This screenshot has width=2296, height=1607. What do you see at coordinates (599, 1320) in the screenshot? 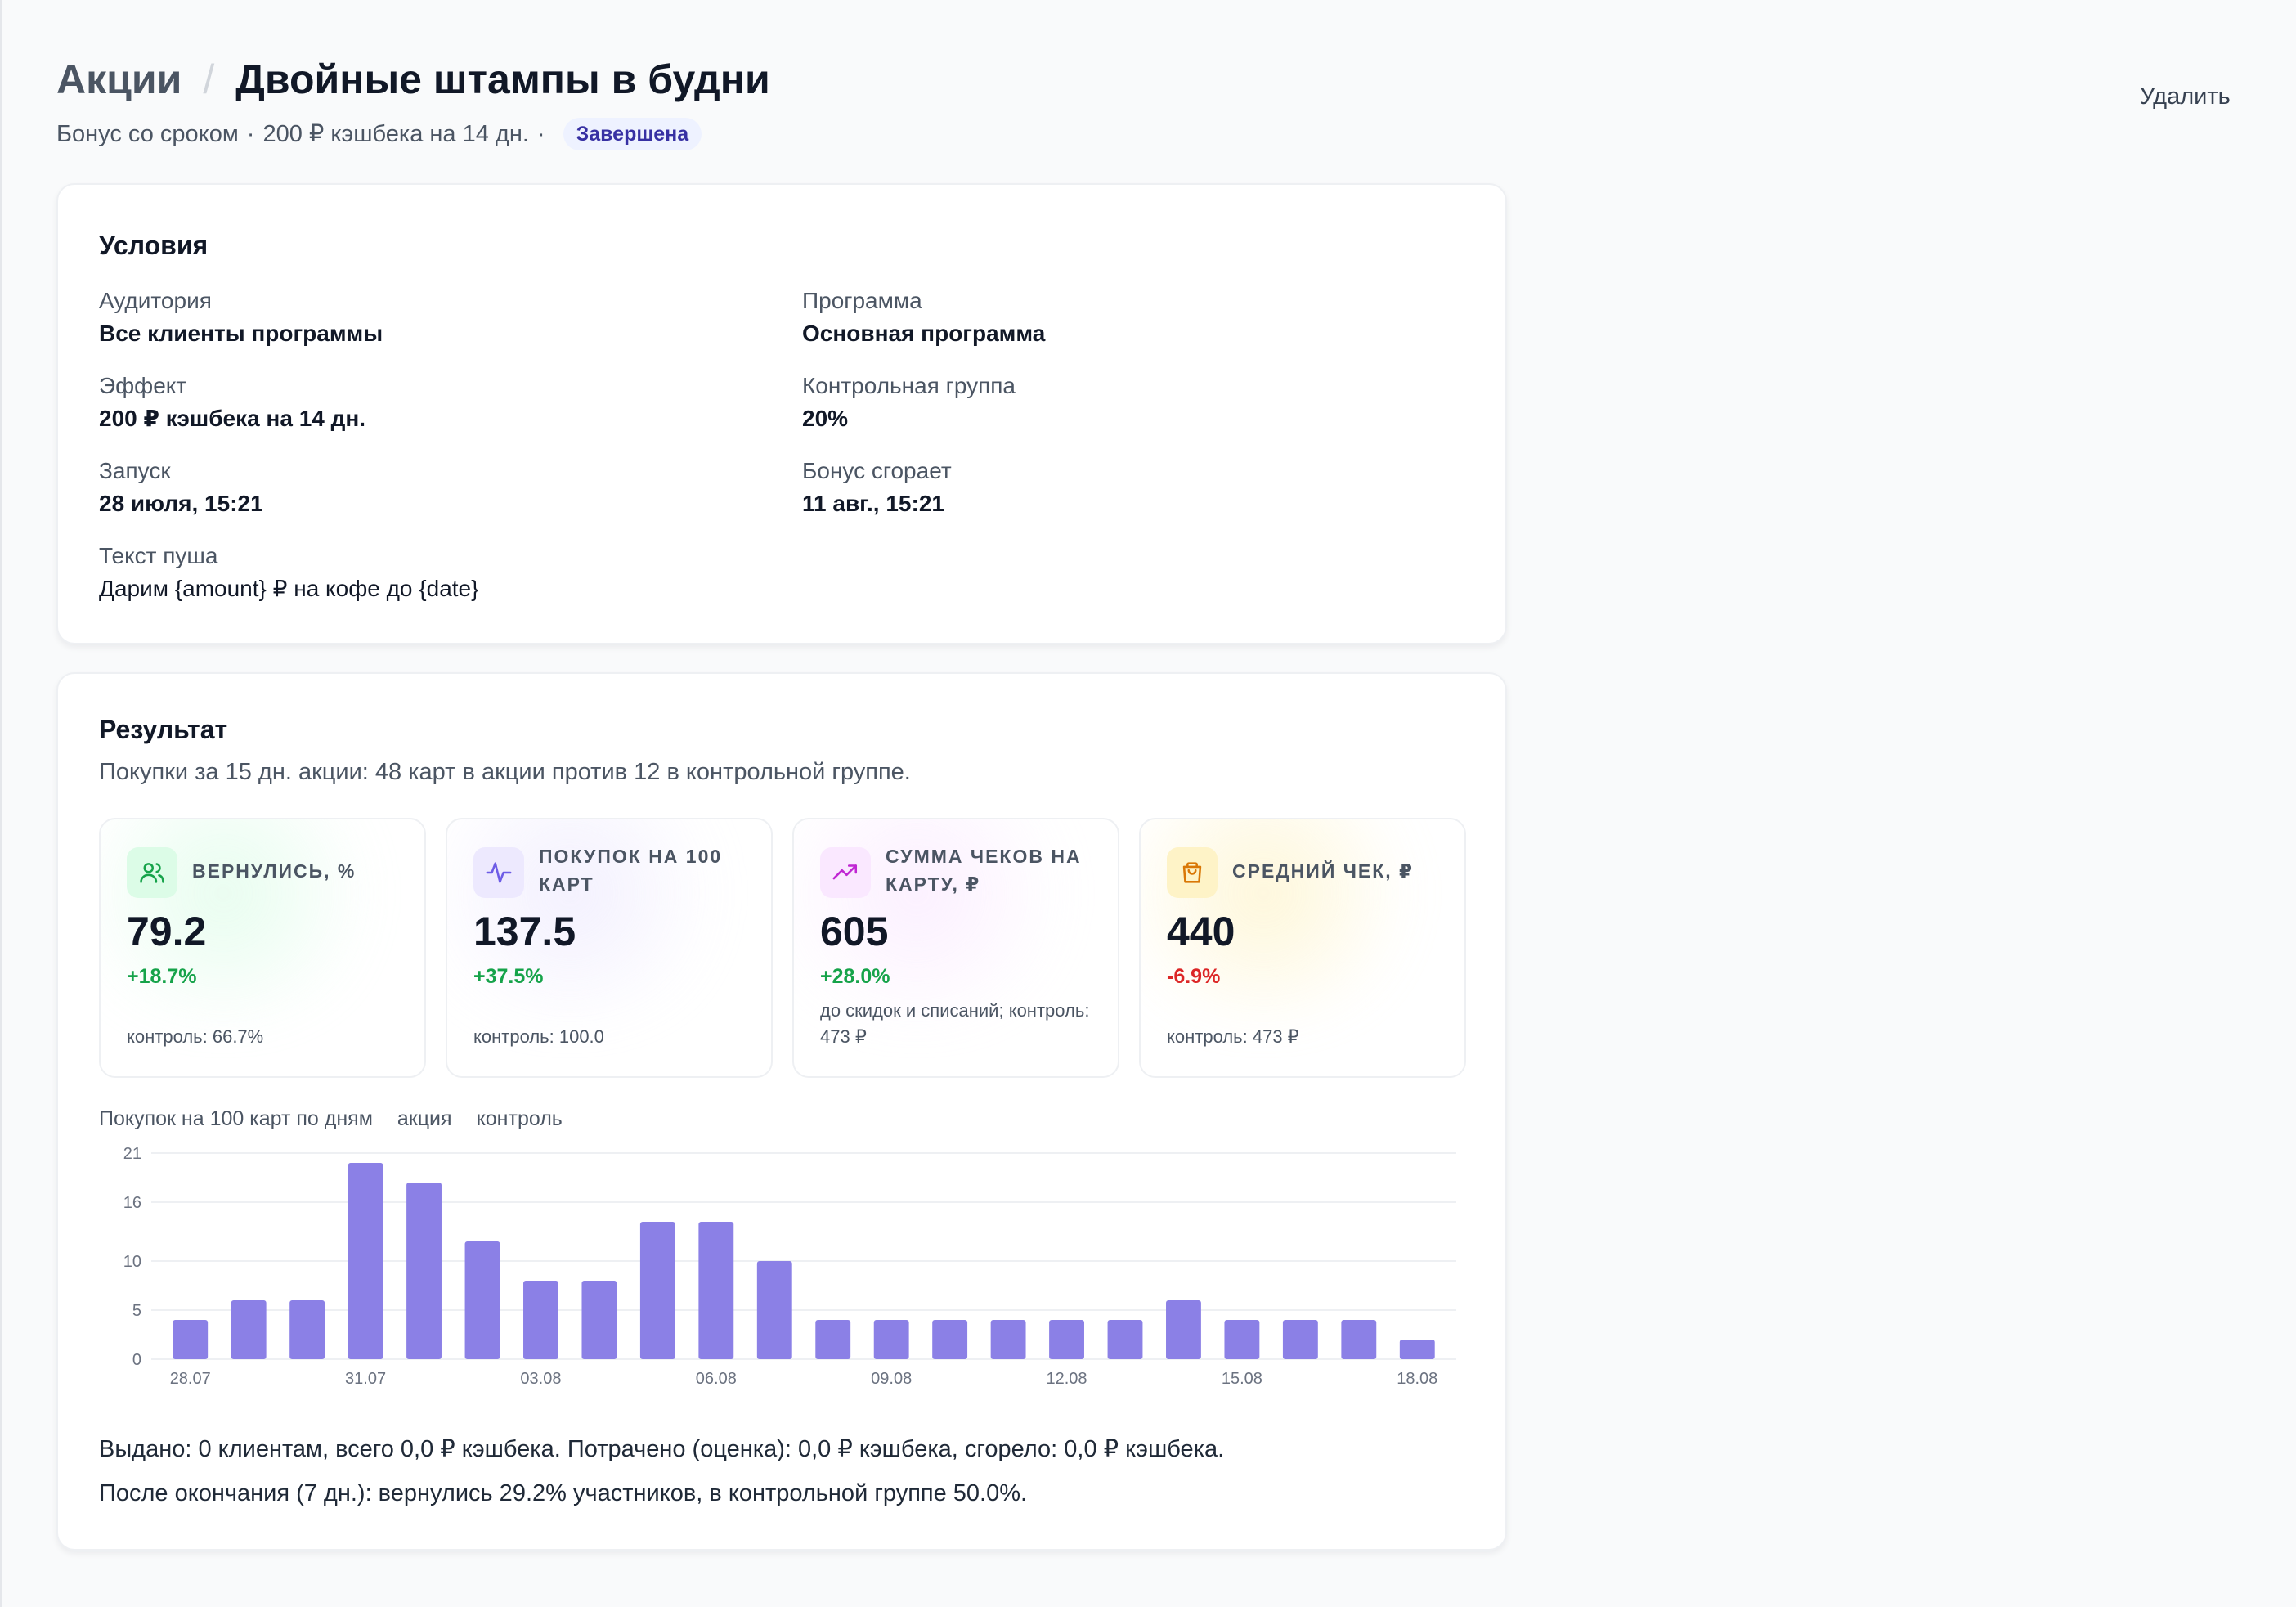
I see `bar-04.08` at bounding box center [599, 1320].